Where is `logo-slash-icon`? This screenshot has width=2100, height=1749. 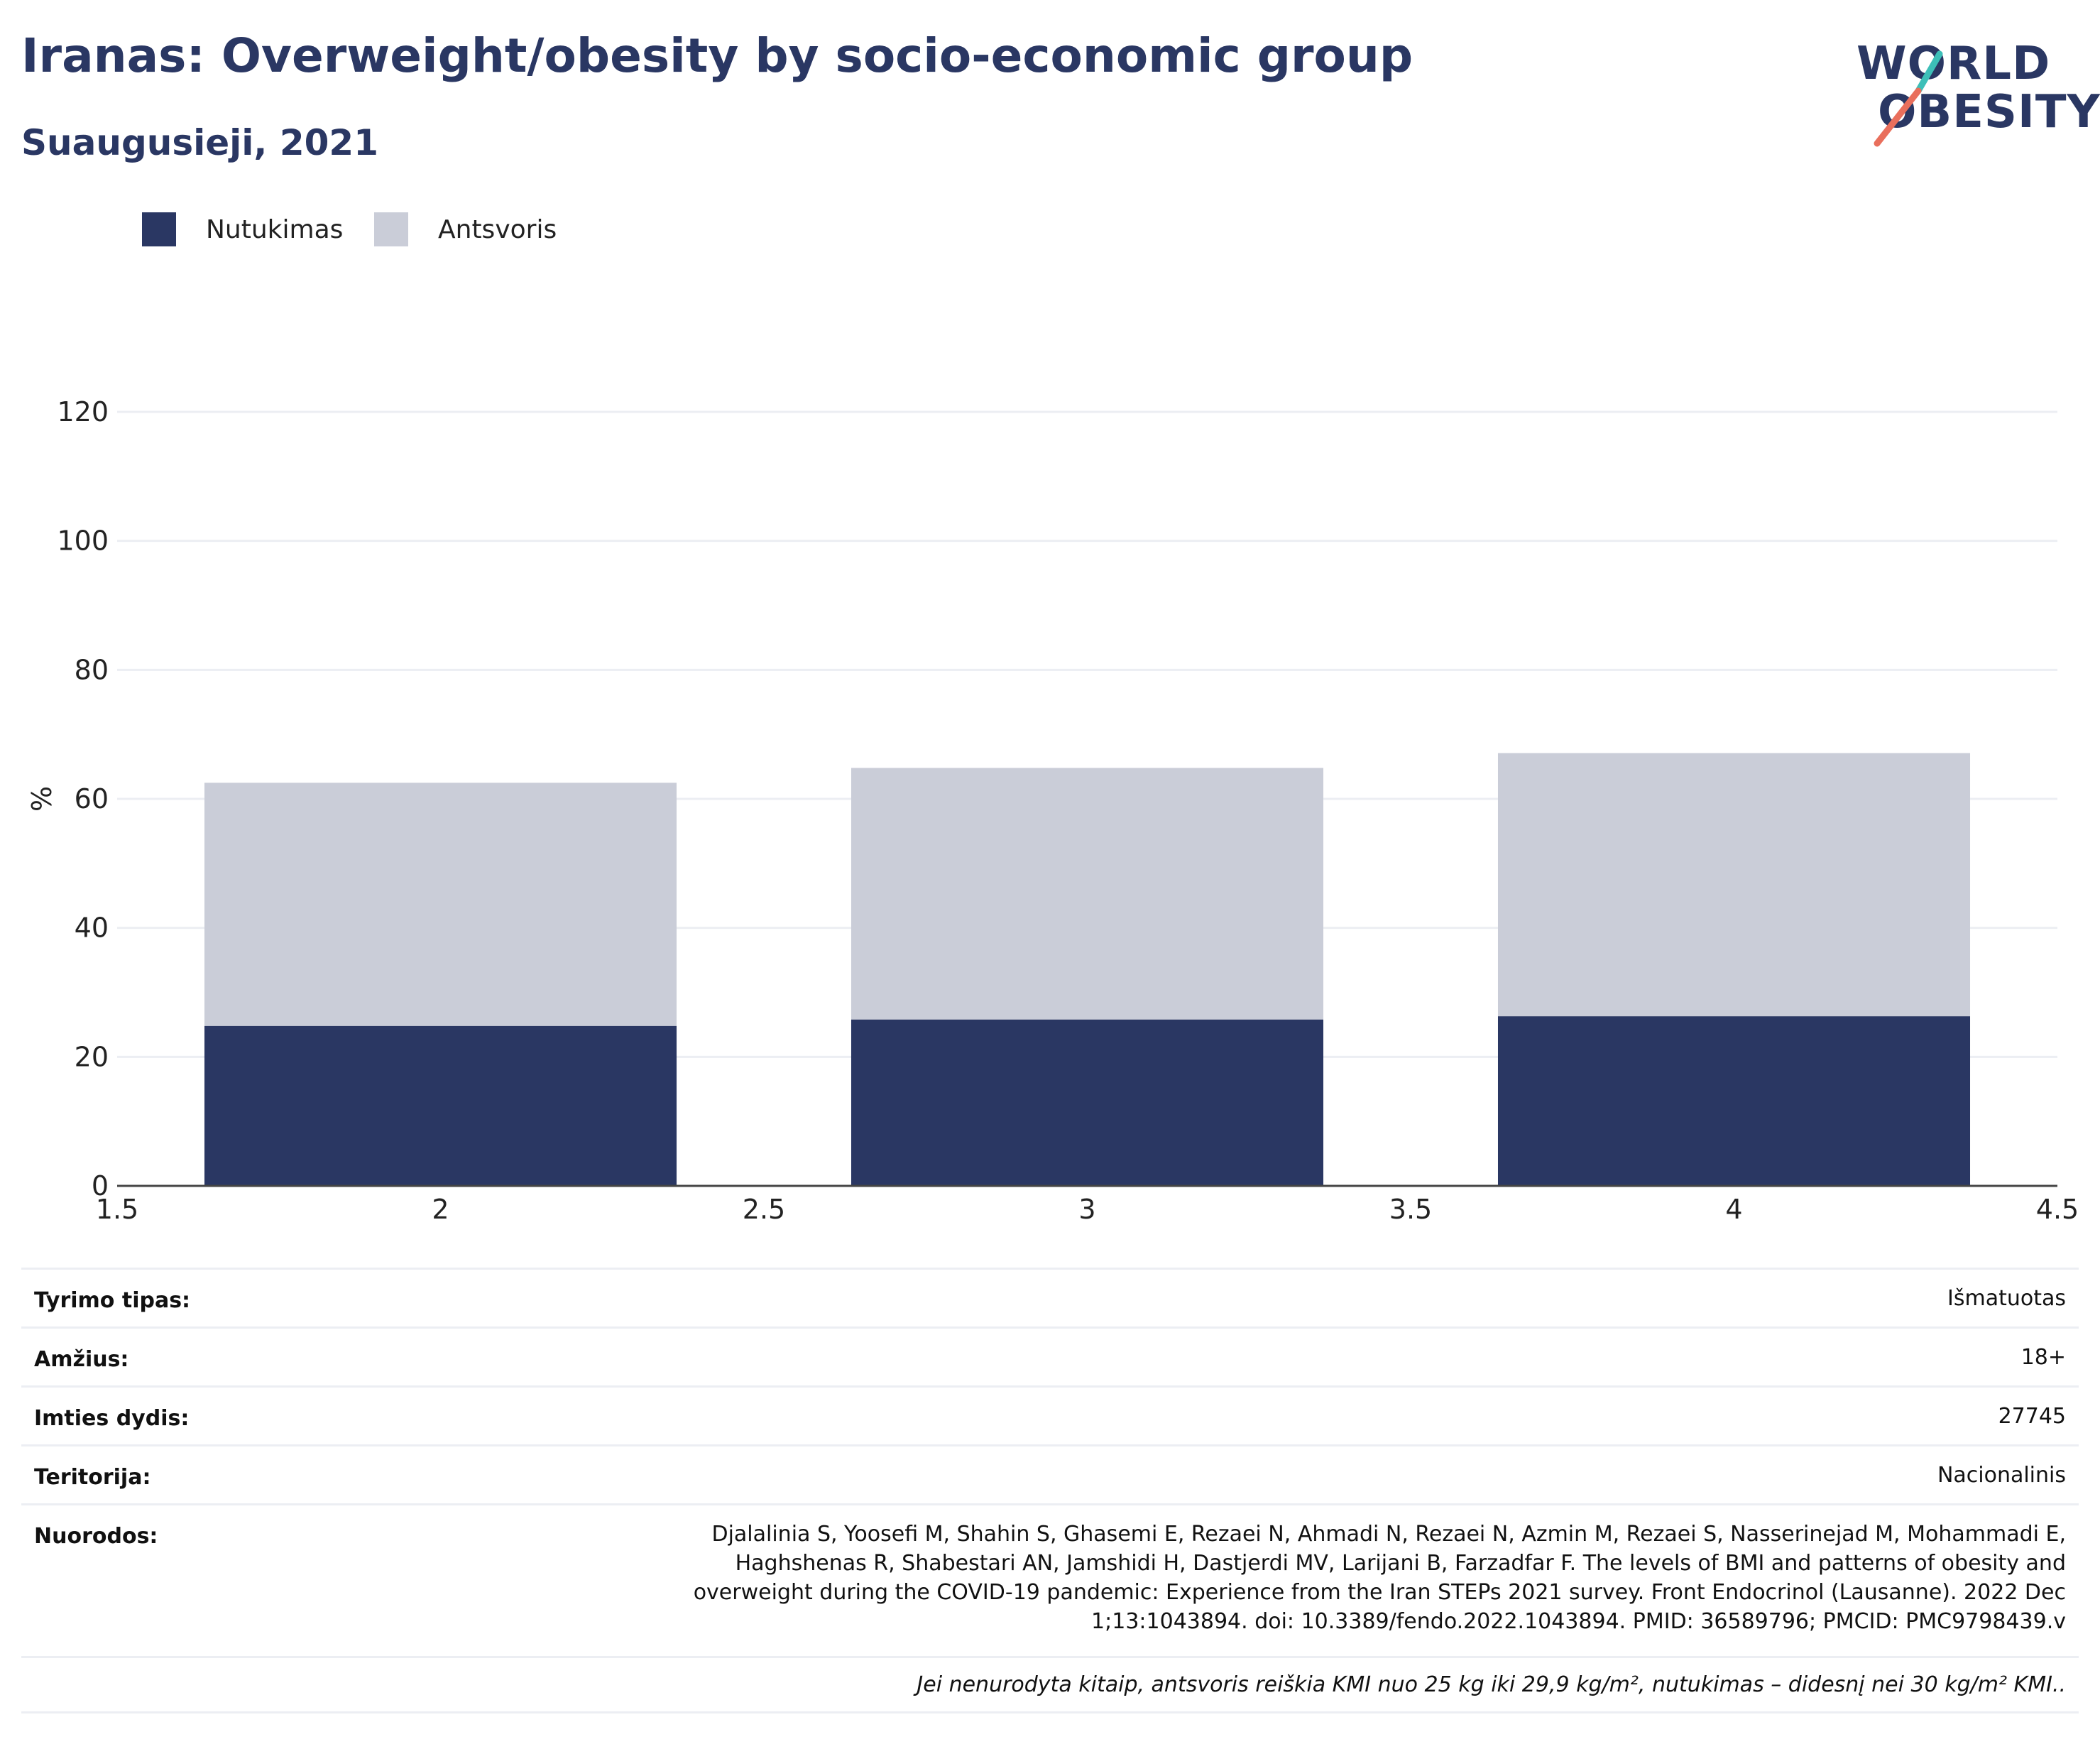
logo-slash-icon is located at coordinates (1908, 99).